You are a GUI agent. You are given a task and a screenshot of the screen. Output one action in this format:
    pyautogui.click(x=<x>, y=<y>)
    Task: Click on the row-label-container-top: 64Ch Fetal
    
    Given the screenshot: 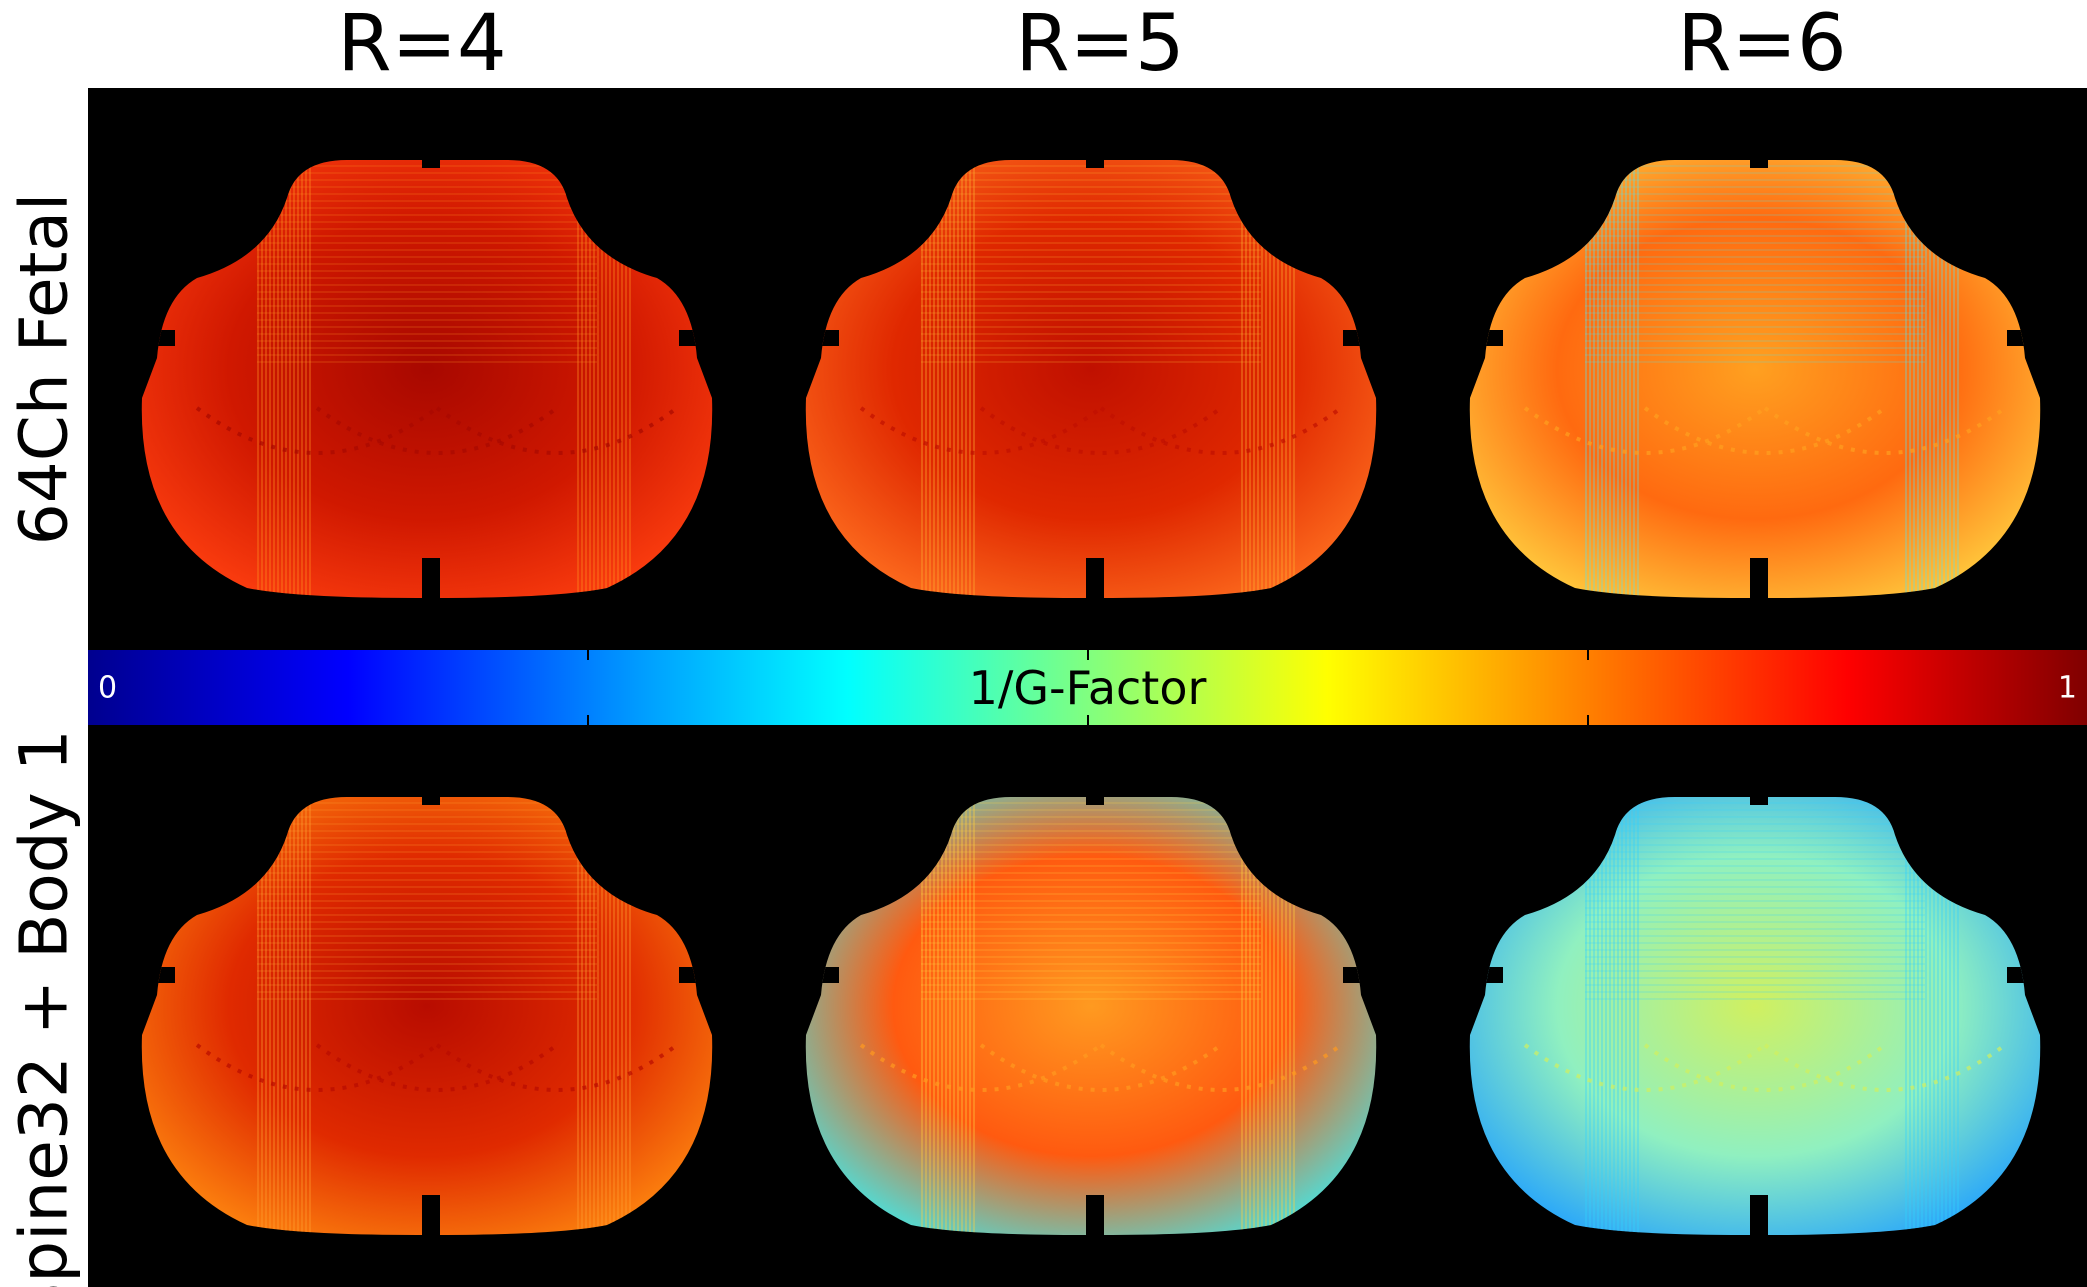 What is the action you would take?
    pyautogui.click(x=44, y=369)
    